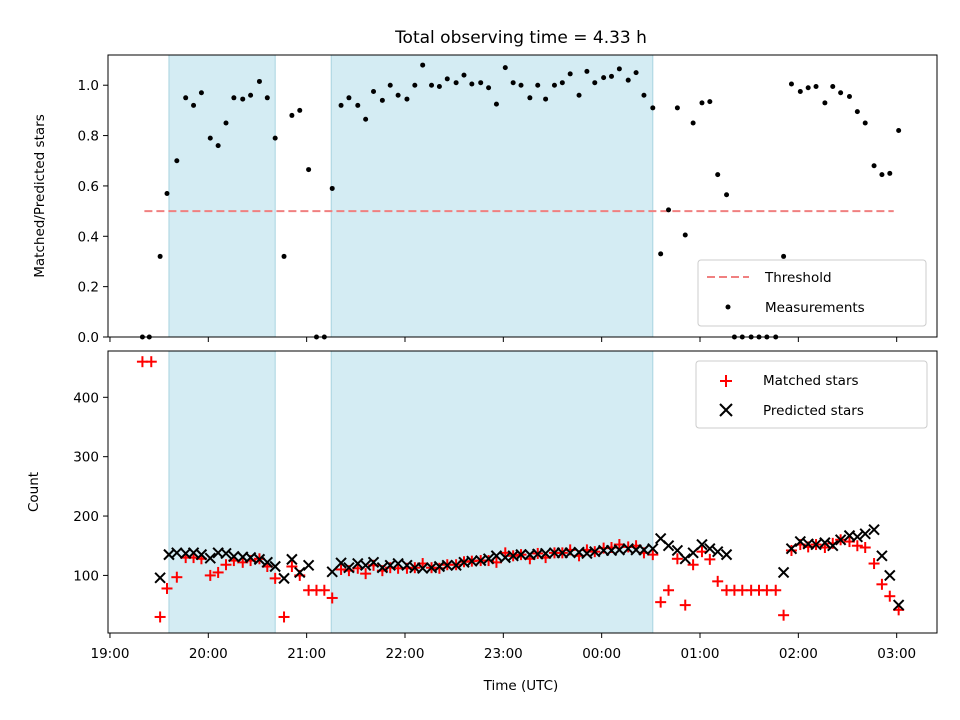 The image size is (960, 720). I want to click on x-axis-label: Time (UTC), so click(521, 686).